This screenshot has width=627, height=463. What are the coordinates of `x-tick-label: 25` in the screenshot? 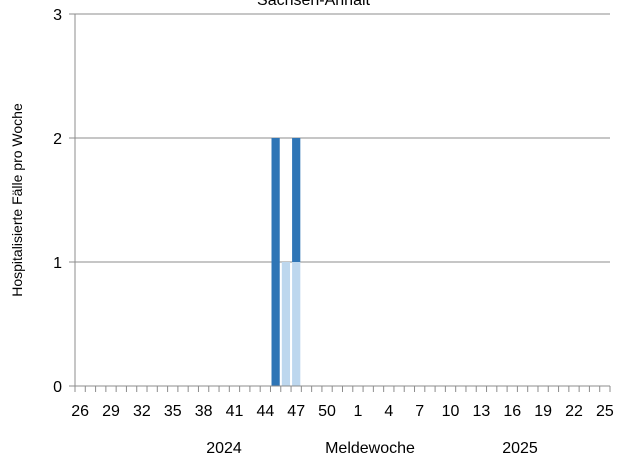 It's located at (605, 411).